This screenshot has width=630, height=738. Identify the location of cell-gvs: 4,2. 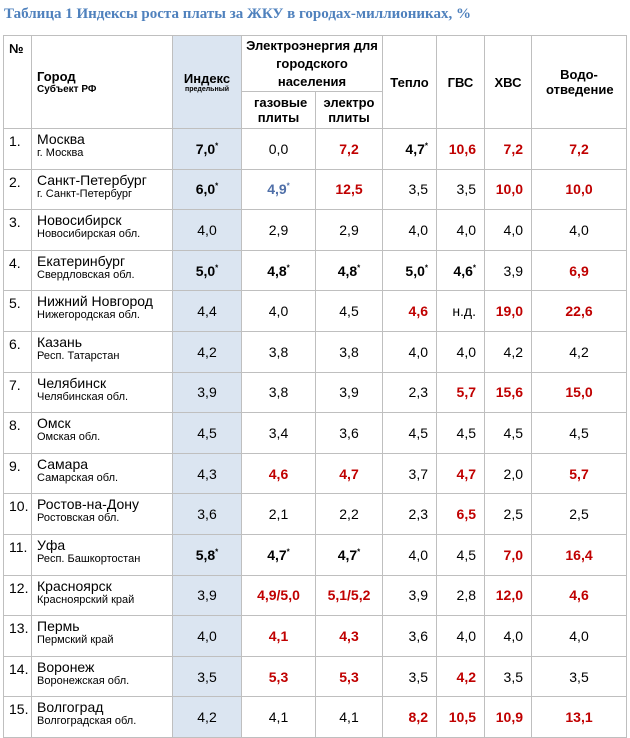
(460, 676).